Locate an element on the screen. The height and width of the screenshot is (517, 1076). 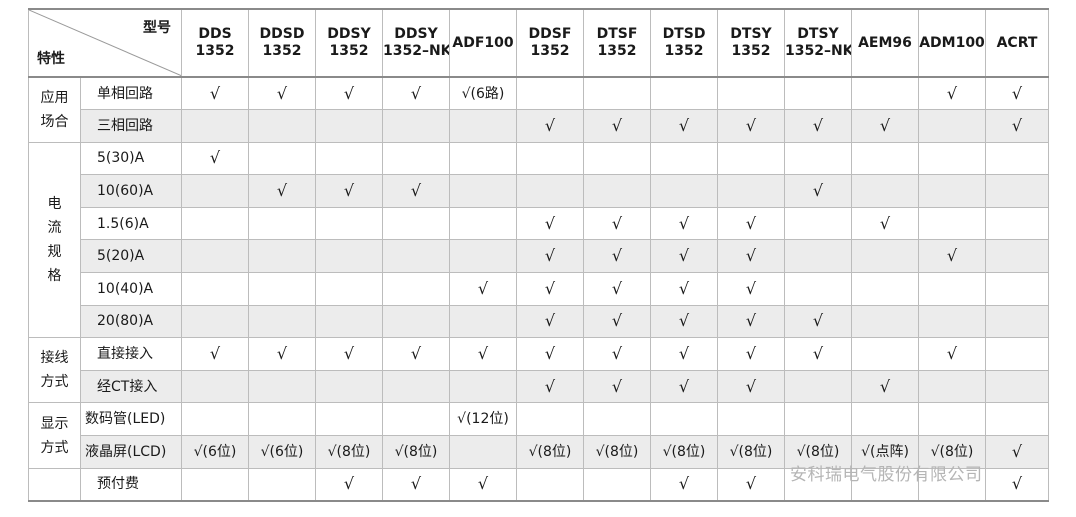
table-row: 显示 方式 数码管(LED) √(12位) is located at coordinates (538, 435).